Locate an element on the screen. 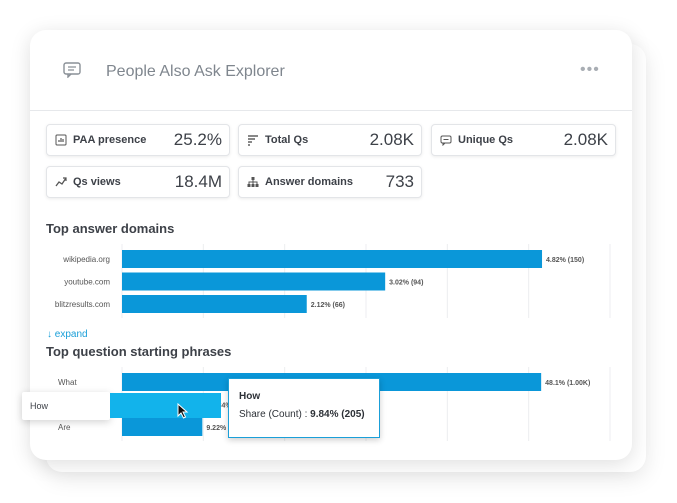 Image resolution: width=677 pixels, height=503 pixels. data-label: 9.22% (192) is located at coordinates (225, 428).